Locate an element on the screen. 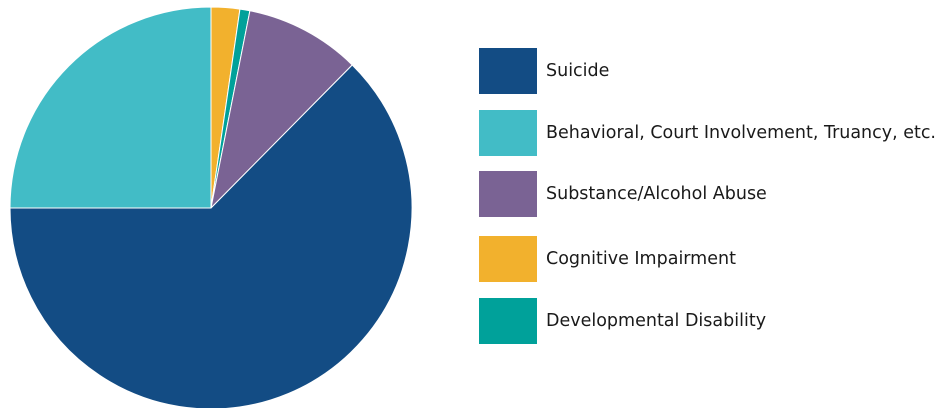 The image size is (942, 408). pie-slice-substance-alcohol-abuse is located at coordinates (281, 109).